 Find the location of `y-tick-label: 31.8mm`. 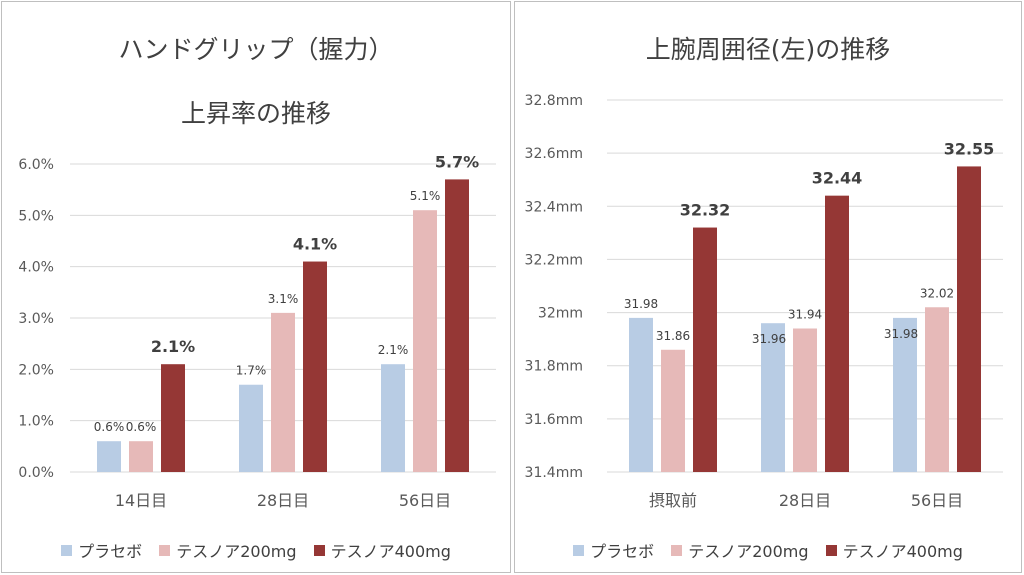

y-tick-label: 31.8mm is located at coordinates (554, 367).